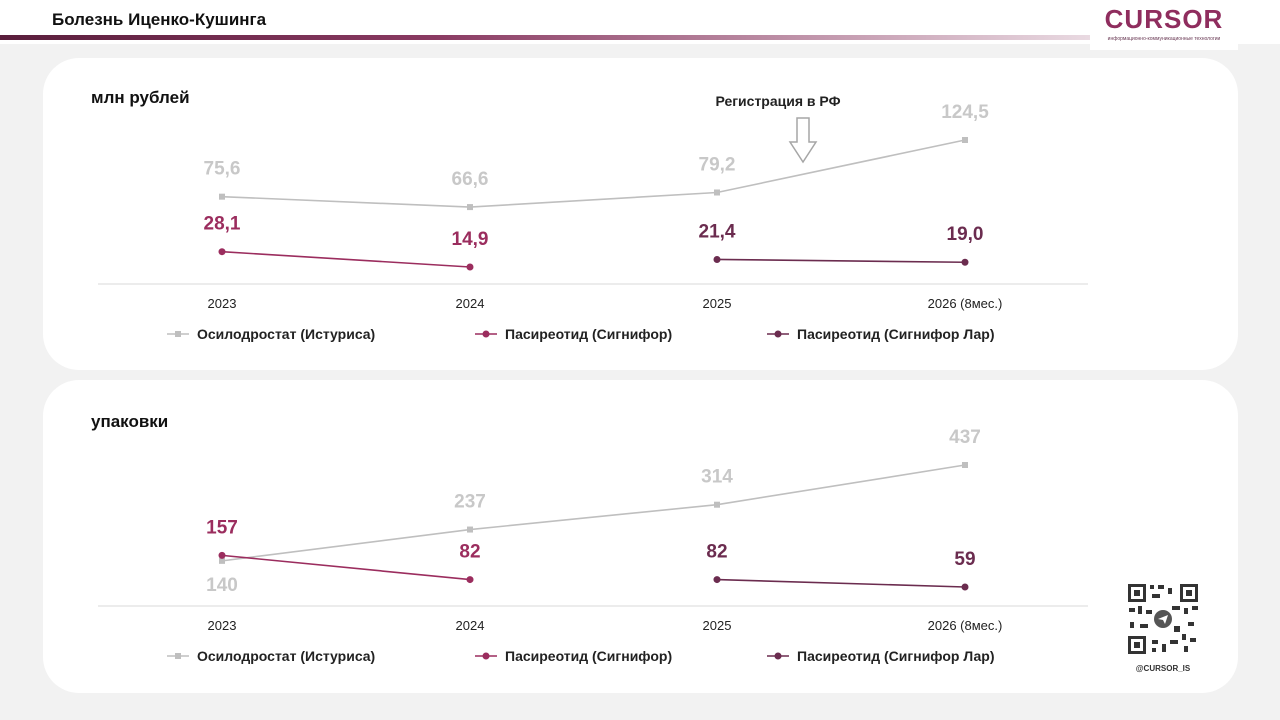 This screenshot has height=720, width=1280. Describe the element at coordinates (777, 101) in the screenshot. I see `registration-annotation: Регистрация в РФ` at that location.